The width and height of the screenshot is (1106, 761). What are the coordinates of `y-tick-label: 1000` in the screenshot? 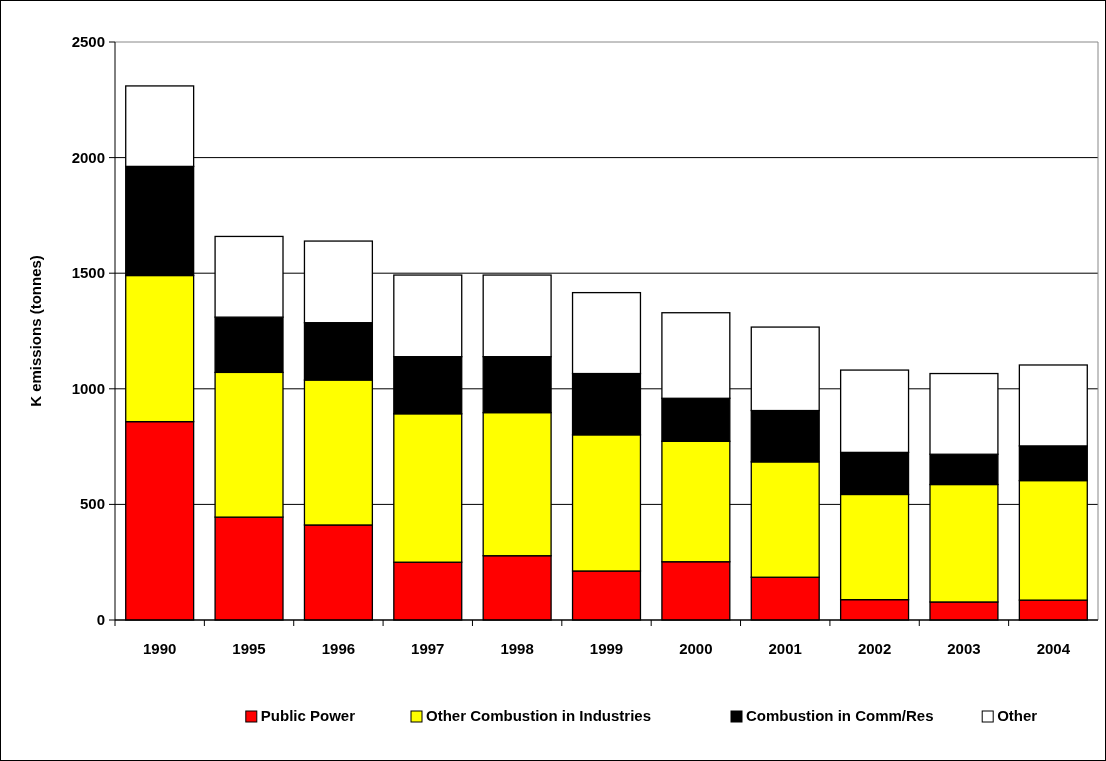 It's located at (88, 388).